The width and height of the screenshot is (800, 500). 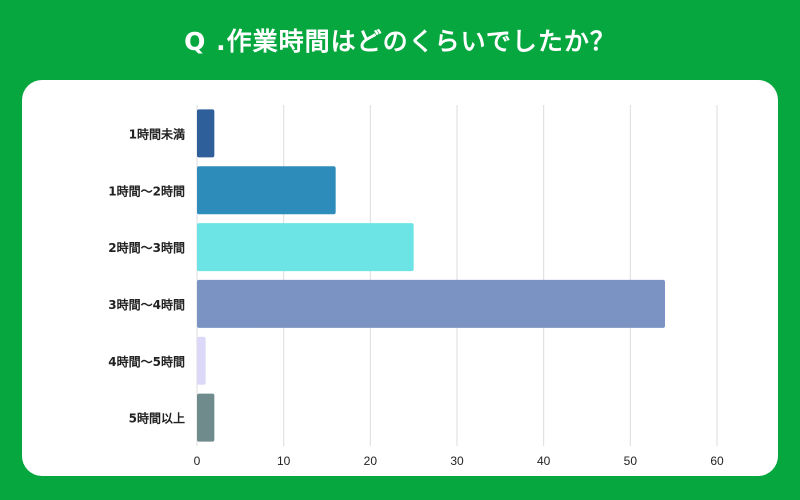 I want to click on x-tick-label: 0, so click(x=197, y=461).